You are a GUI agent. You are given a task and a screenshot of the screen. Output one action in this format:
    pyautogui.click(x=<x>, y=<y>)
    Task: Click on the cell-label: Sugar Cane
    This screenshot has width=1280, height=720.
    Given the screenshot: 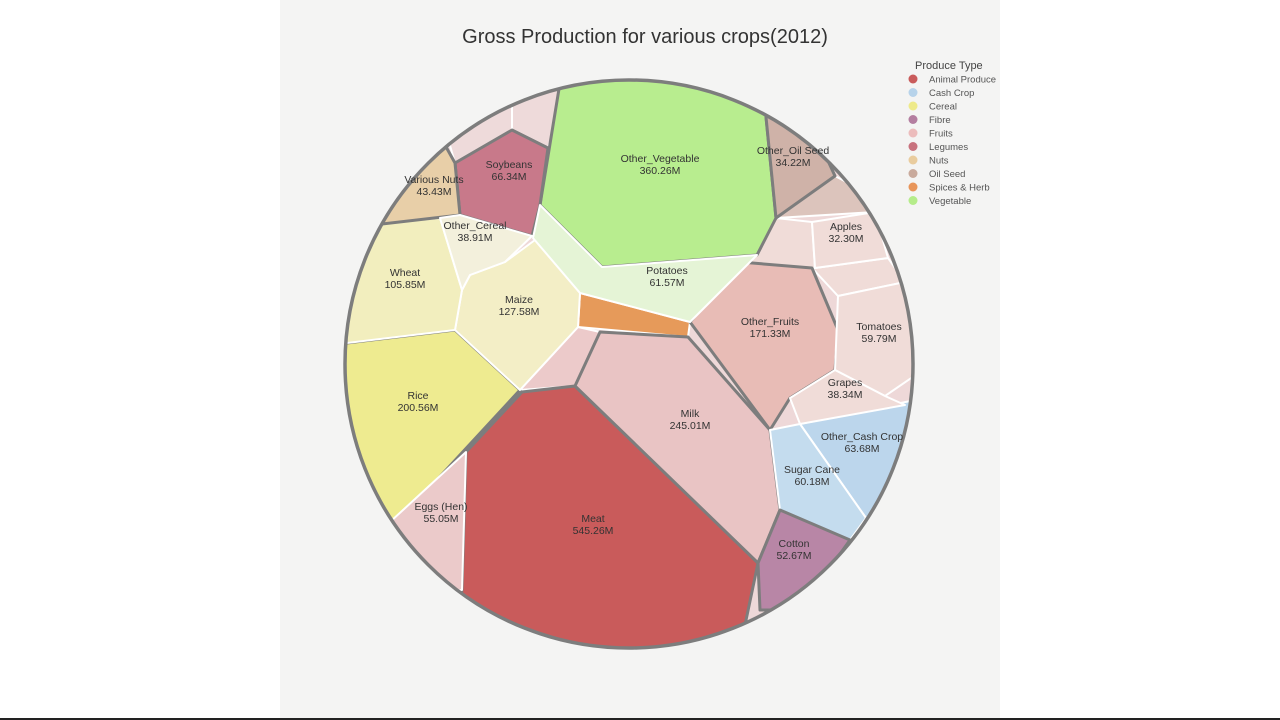 What is the action you would take?
    pyautogui.click(x=812, y=470)
    